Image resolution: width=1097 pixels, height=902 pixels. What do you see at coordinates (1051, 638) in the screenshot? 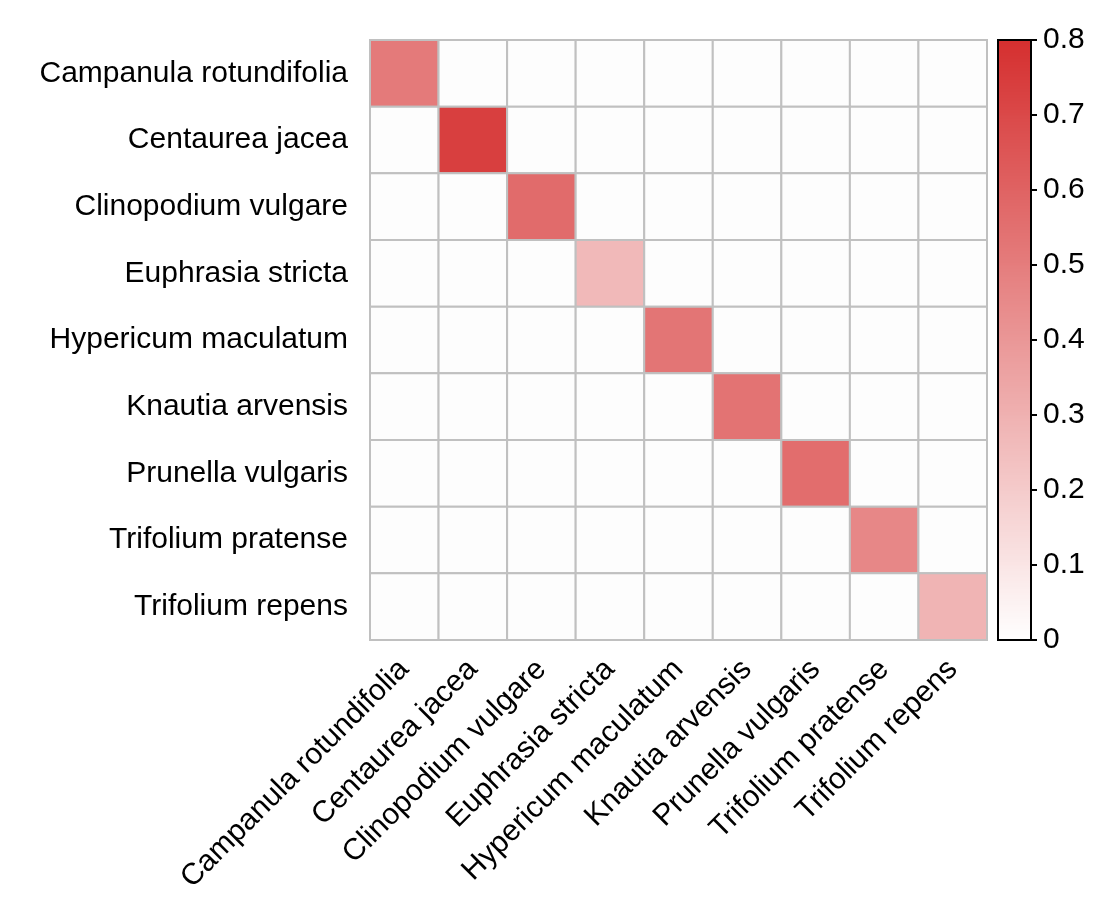
I see `color-bar-label: 0` at bounding box center [1051, 638].